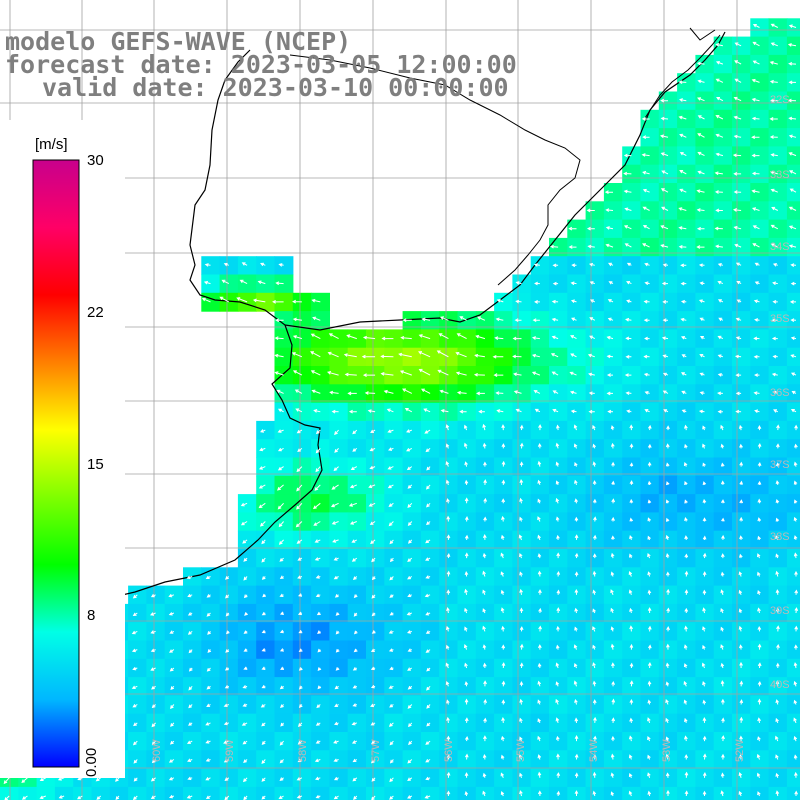 Image resolution: width=800 pixels, height=800 pixels. What do you see at coordinates (56, 463) in the screenshot?
I see `colorbar-gradient` at bounding box center [56, 463].